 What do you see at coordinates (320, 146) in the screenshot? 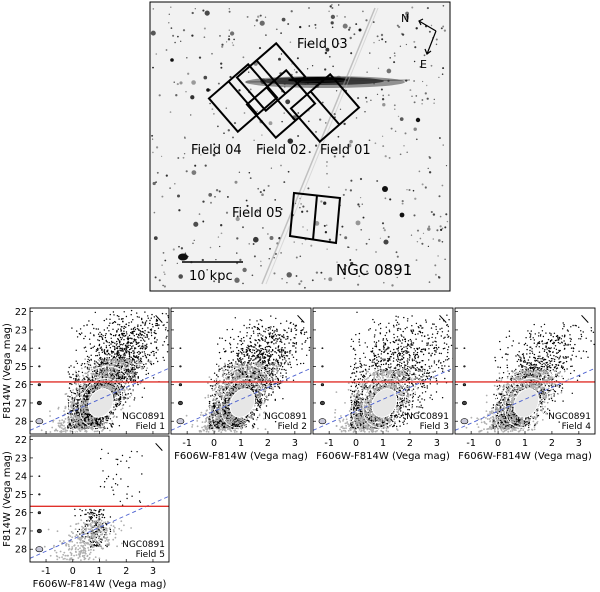
I see `diffraction-streaks` at bounding box center [320, 146].